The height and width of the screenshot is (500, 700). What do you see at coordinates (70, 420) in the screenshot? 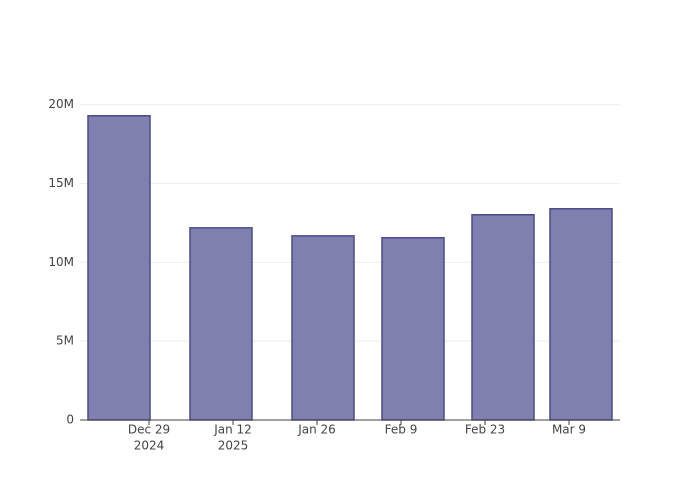
I see `y-tick-label: 0` at bounding box center [70, 420].